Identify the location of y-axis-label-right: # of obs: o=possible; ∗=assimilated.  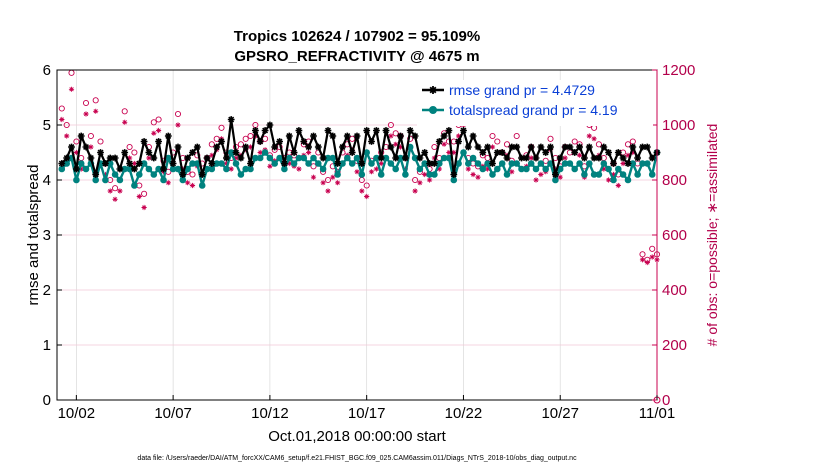
(712, 235).